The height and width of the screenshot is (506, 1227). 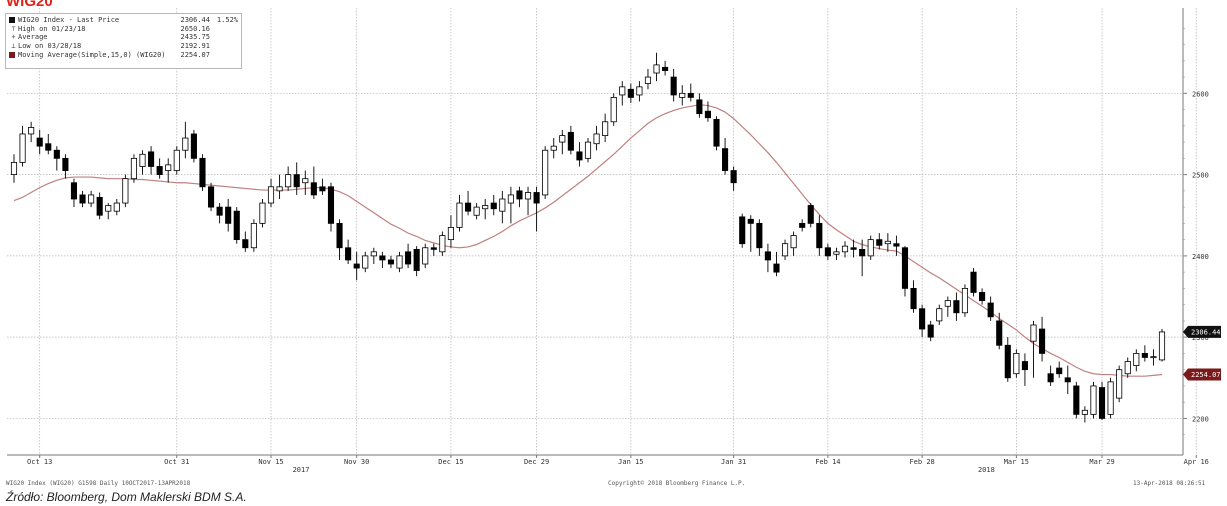 What do you see at coordinates (195, 28) in the screenshot?
I see `legend-value: 2650.16` at bounding box center [195, 28].